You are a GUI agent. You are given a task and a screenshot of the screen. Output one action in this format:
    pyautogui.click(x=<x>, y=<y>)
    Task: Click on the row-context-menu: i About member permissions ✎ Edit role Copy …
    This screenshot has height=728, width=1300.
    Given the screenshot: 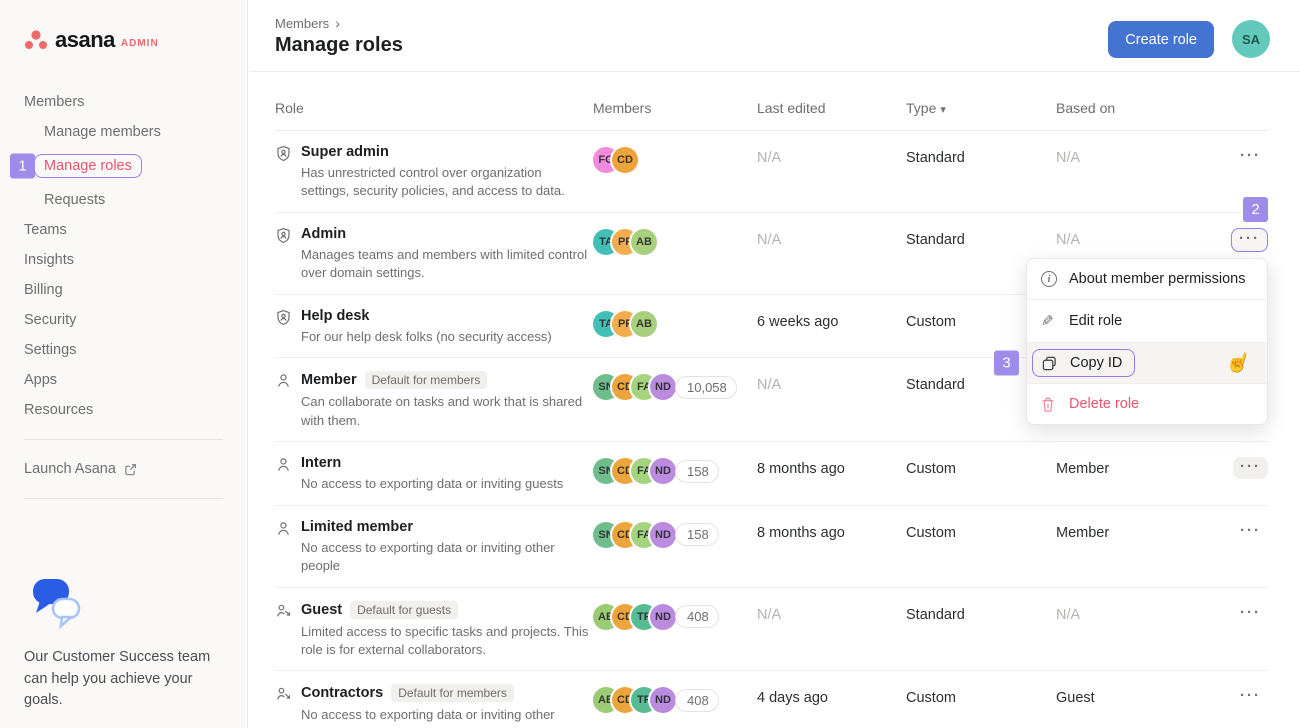 What is the action you would take?
    pyautogui.click(x=1131, y=341)
    